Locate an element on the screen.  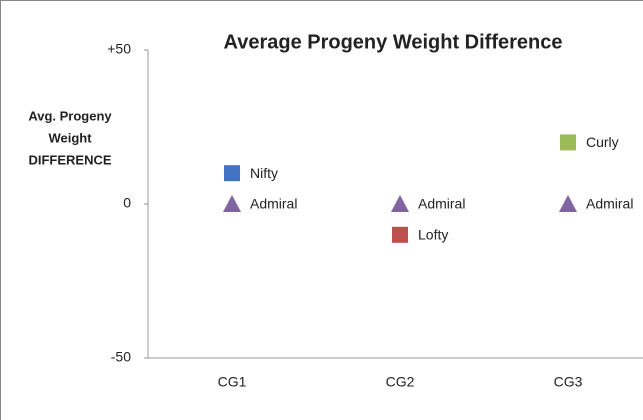
y-tick-label: -50 is located at coordinates (121, 357).